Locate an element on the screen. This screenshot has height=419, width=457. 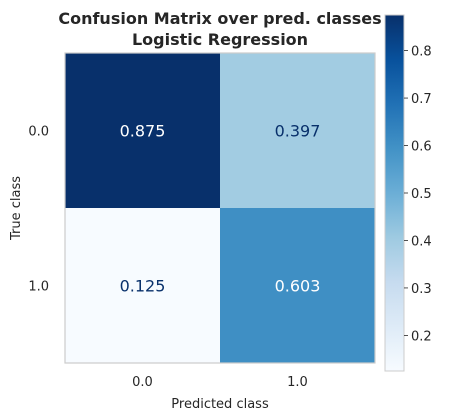
colorbar-tick-label: 0.2 is located at coordinates (421, 336).